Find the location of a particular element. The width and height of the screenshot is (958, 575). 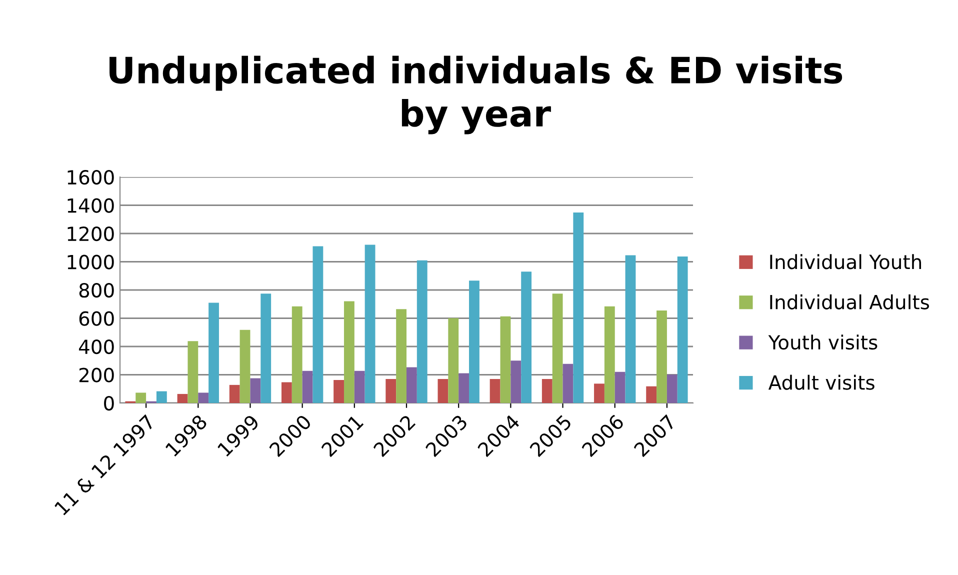

legend-label: Individual Youth is located at coordinates (846, 262).